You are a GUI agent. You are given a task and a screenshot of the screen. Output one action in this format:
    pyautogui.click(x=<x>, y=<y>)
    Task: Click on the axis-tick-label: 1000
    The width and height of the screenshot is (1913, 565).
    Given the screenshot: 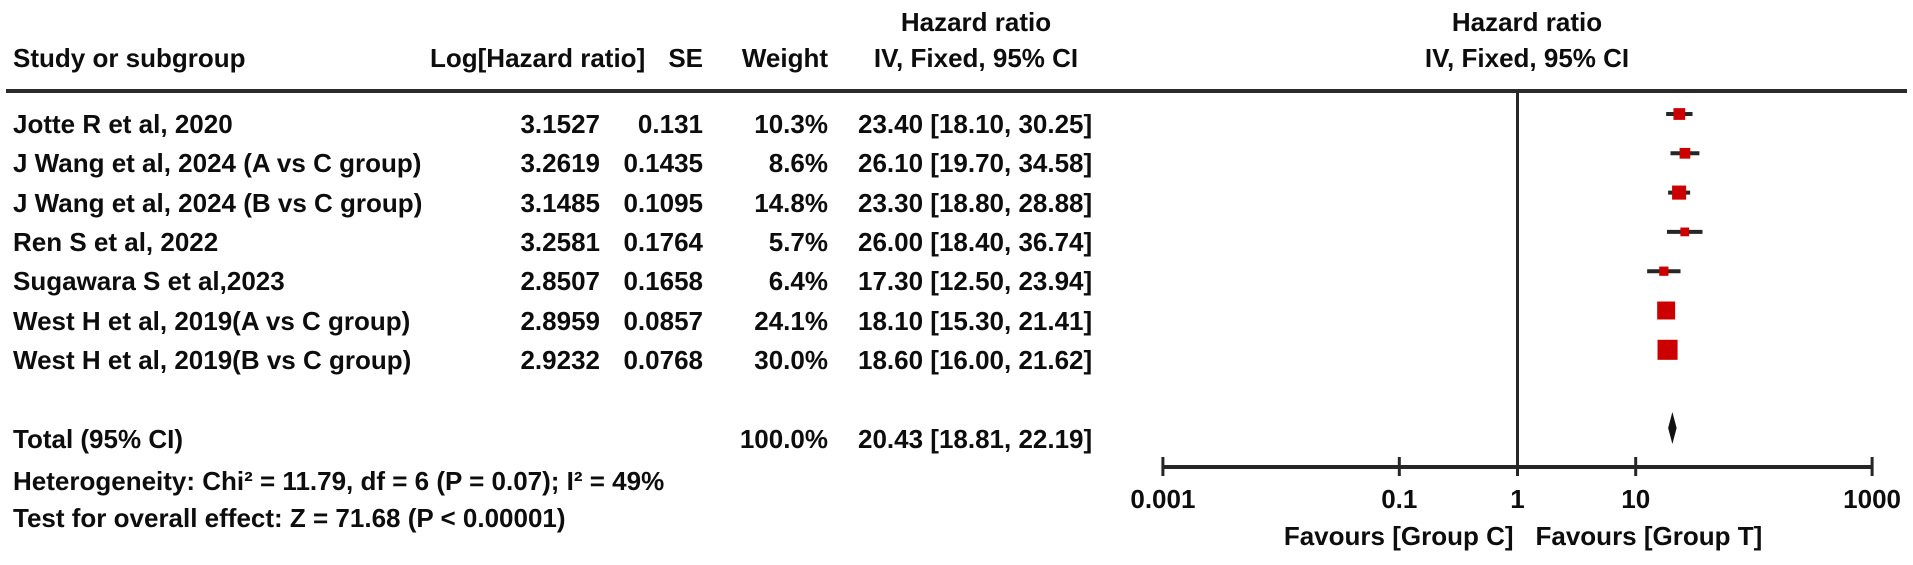 What is the action you would take?
    pyautogui.click(x=1872, y=499)
    